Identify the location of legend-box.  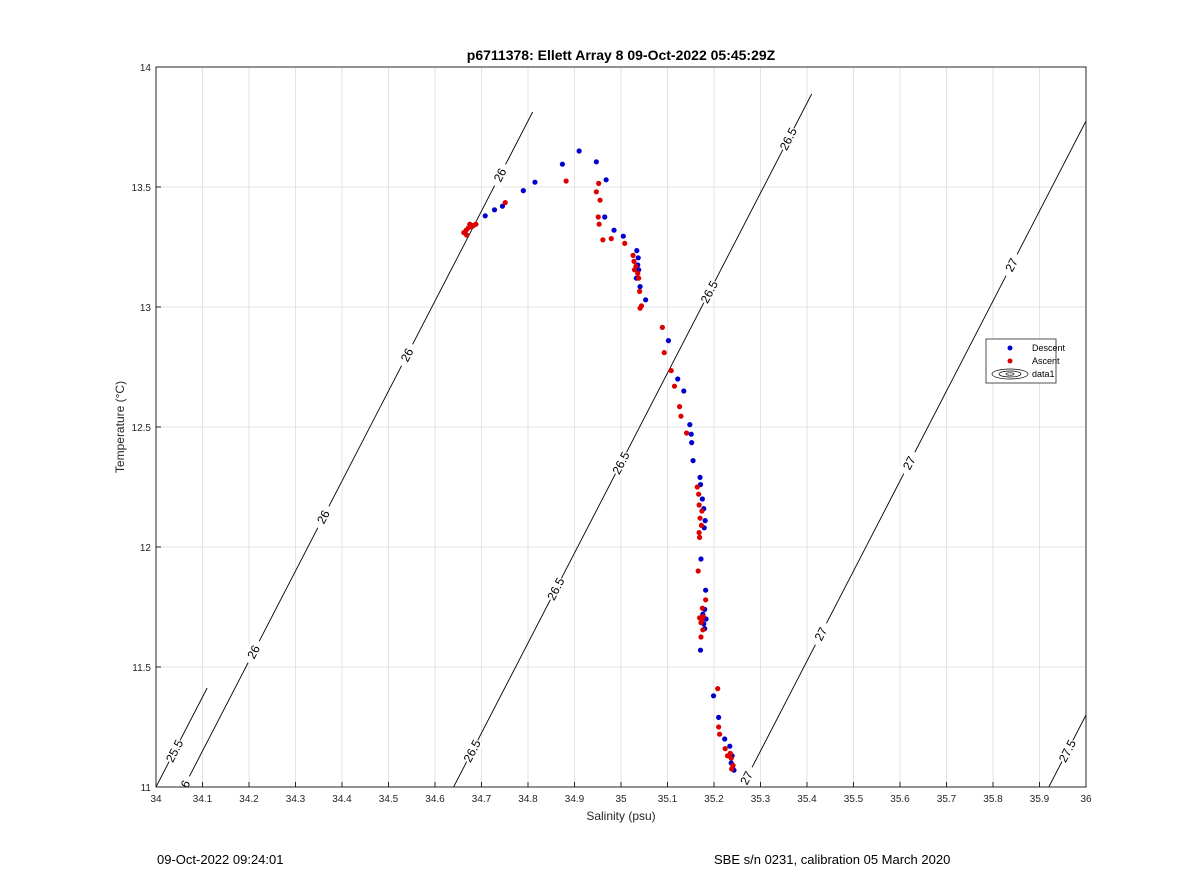
(1021, 361).